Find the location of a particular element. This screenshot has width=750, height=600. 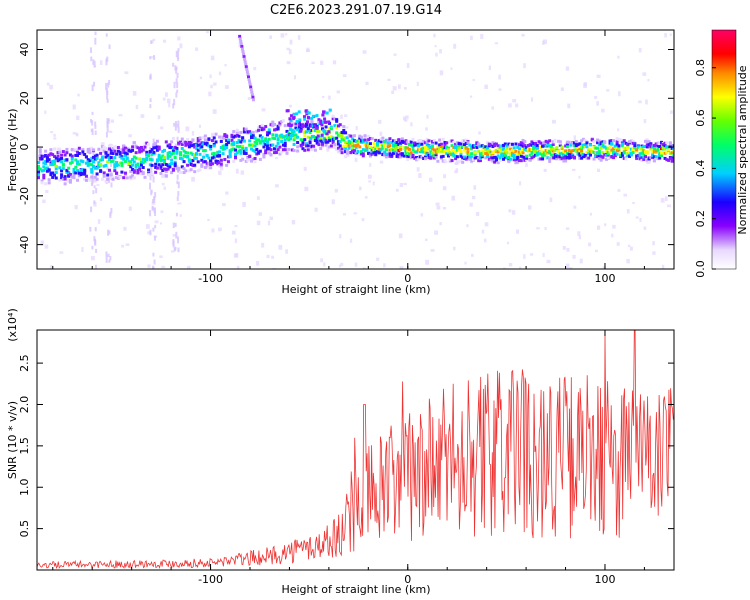

x-tick-label: -100 is located at coordinates (210, 579).